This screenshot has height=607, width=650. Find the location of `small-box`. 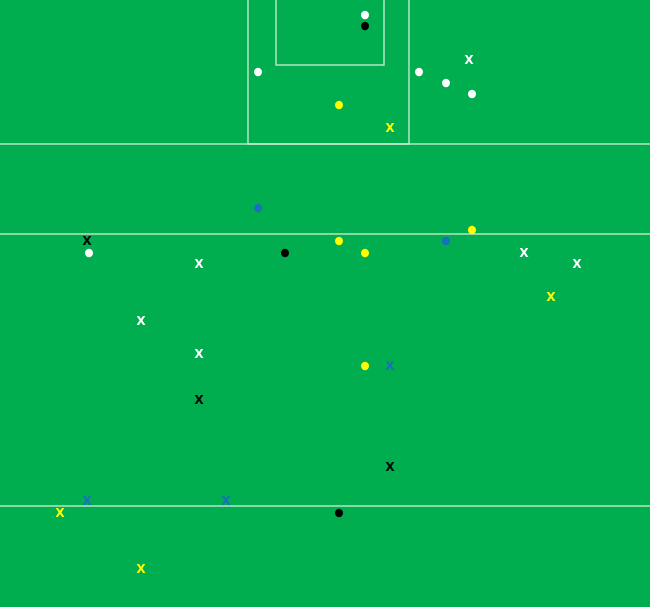

small-box is located at coordinates (330, 33).